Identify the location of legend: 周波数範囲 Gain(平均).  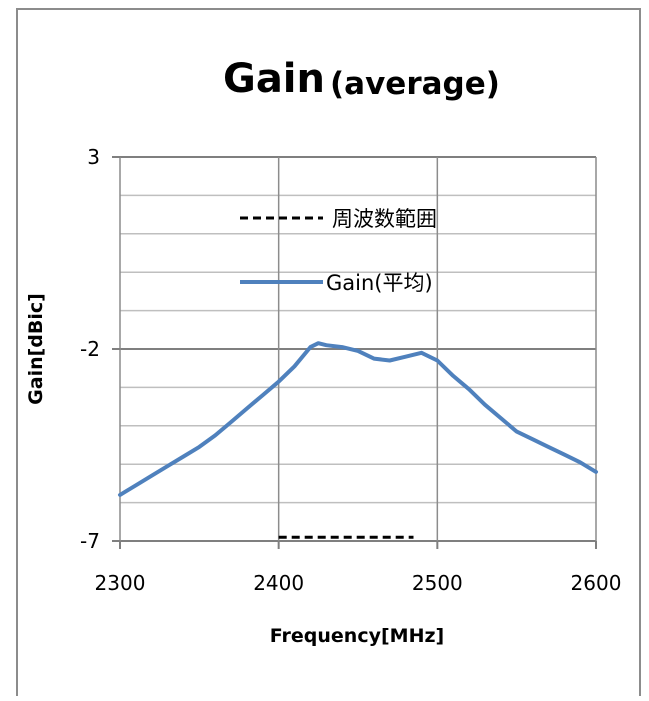
(338, 251).